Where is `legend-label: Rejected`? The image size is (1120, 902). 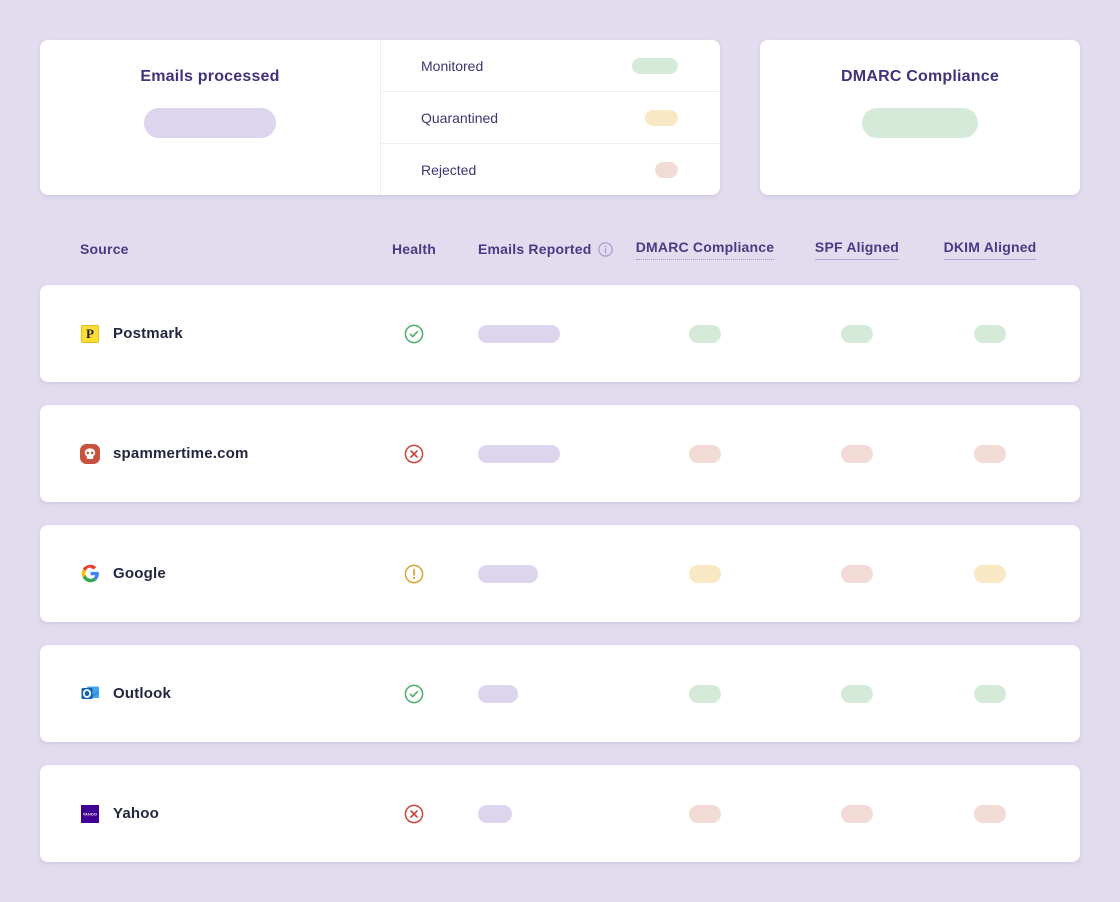 legend-label: Rejected is located at coordinates (449, 169).